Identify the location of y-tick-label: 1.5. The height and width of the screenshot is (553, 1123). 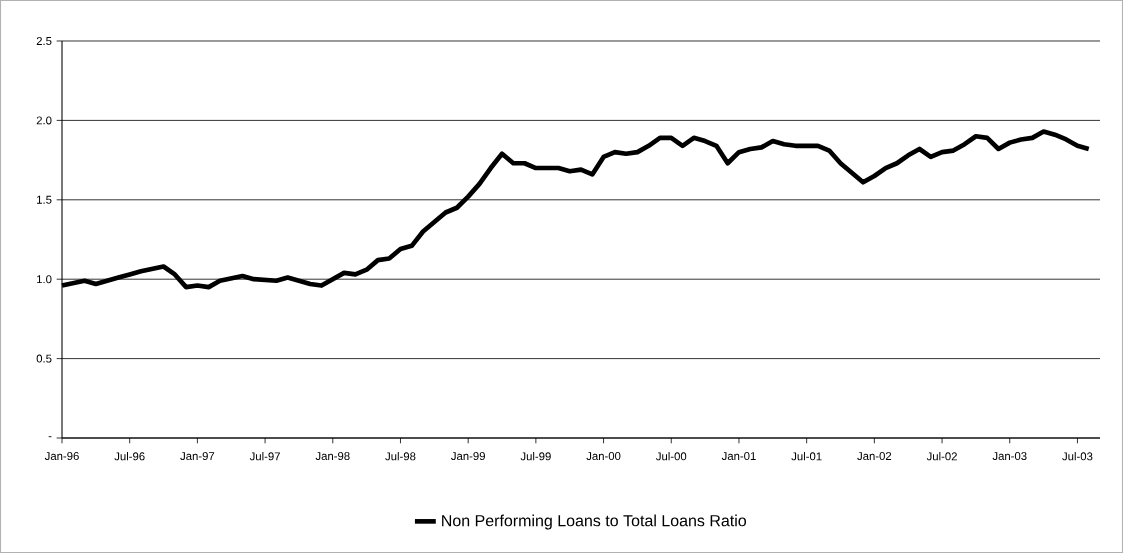
(44, 199).